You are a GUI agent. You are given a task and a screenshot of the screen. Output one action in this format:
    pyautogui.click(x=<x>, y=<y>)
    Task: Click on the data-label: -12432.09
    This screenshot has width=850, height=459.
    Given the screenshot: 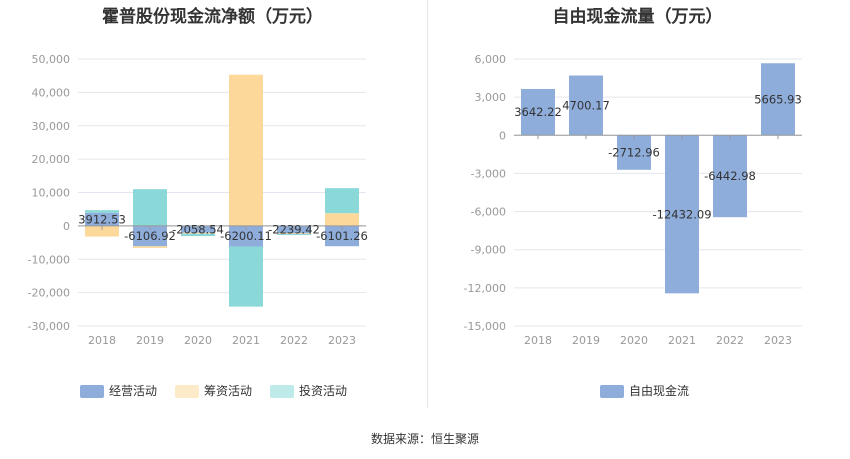 What is the action you would take?
    pyautogui.click(x=681, y=214)
    